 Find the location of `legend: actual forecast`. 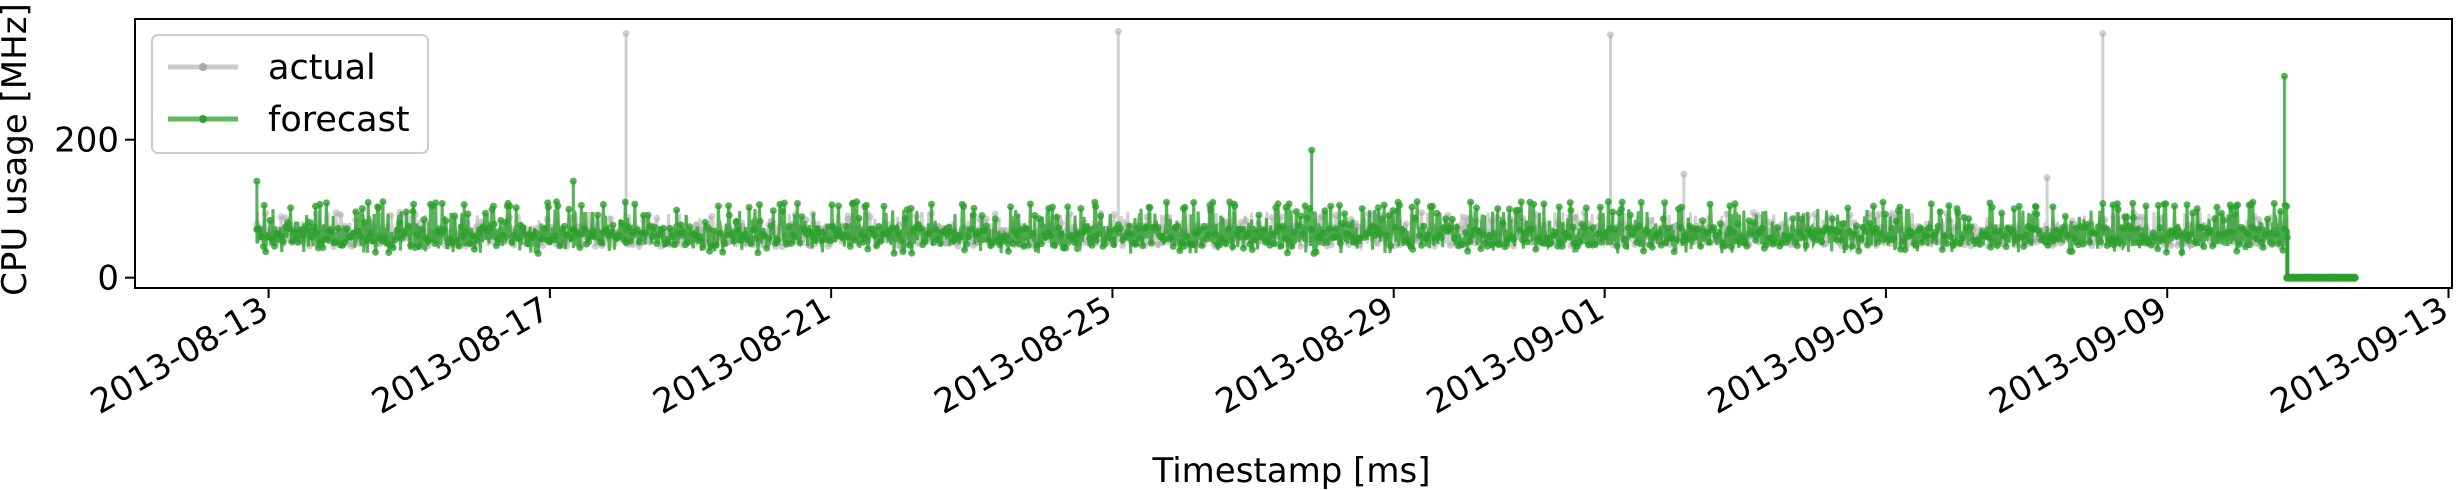

legend: actual forecast is located at coordinates (290, 94).